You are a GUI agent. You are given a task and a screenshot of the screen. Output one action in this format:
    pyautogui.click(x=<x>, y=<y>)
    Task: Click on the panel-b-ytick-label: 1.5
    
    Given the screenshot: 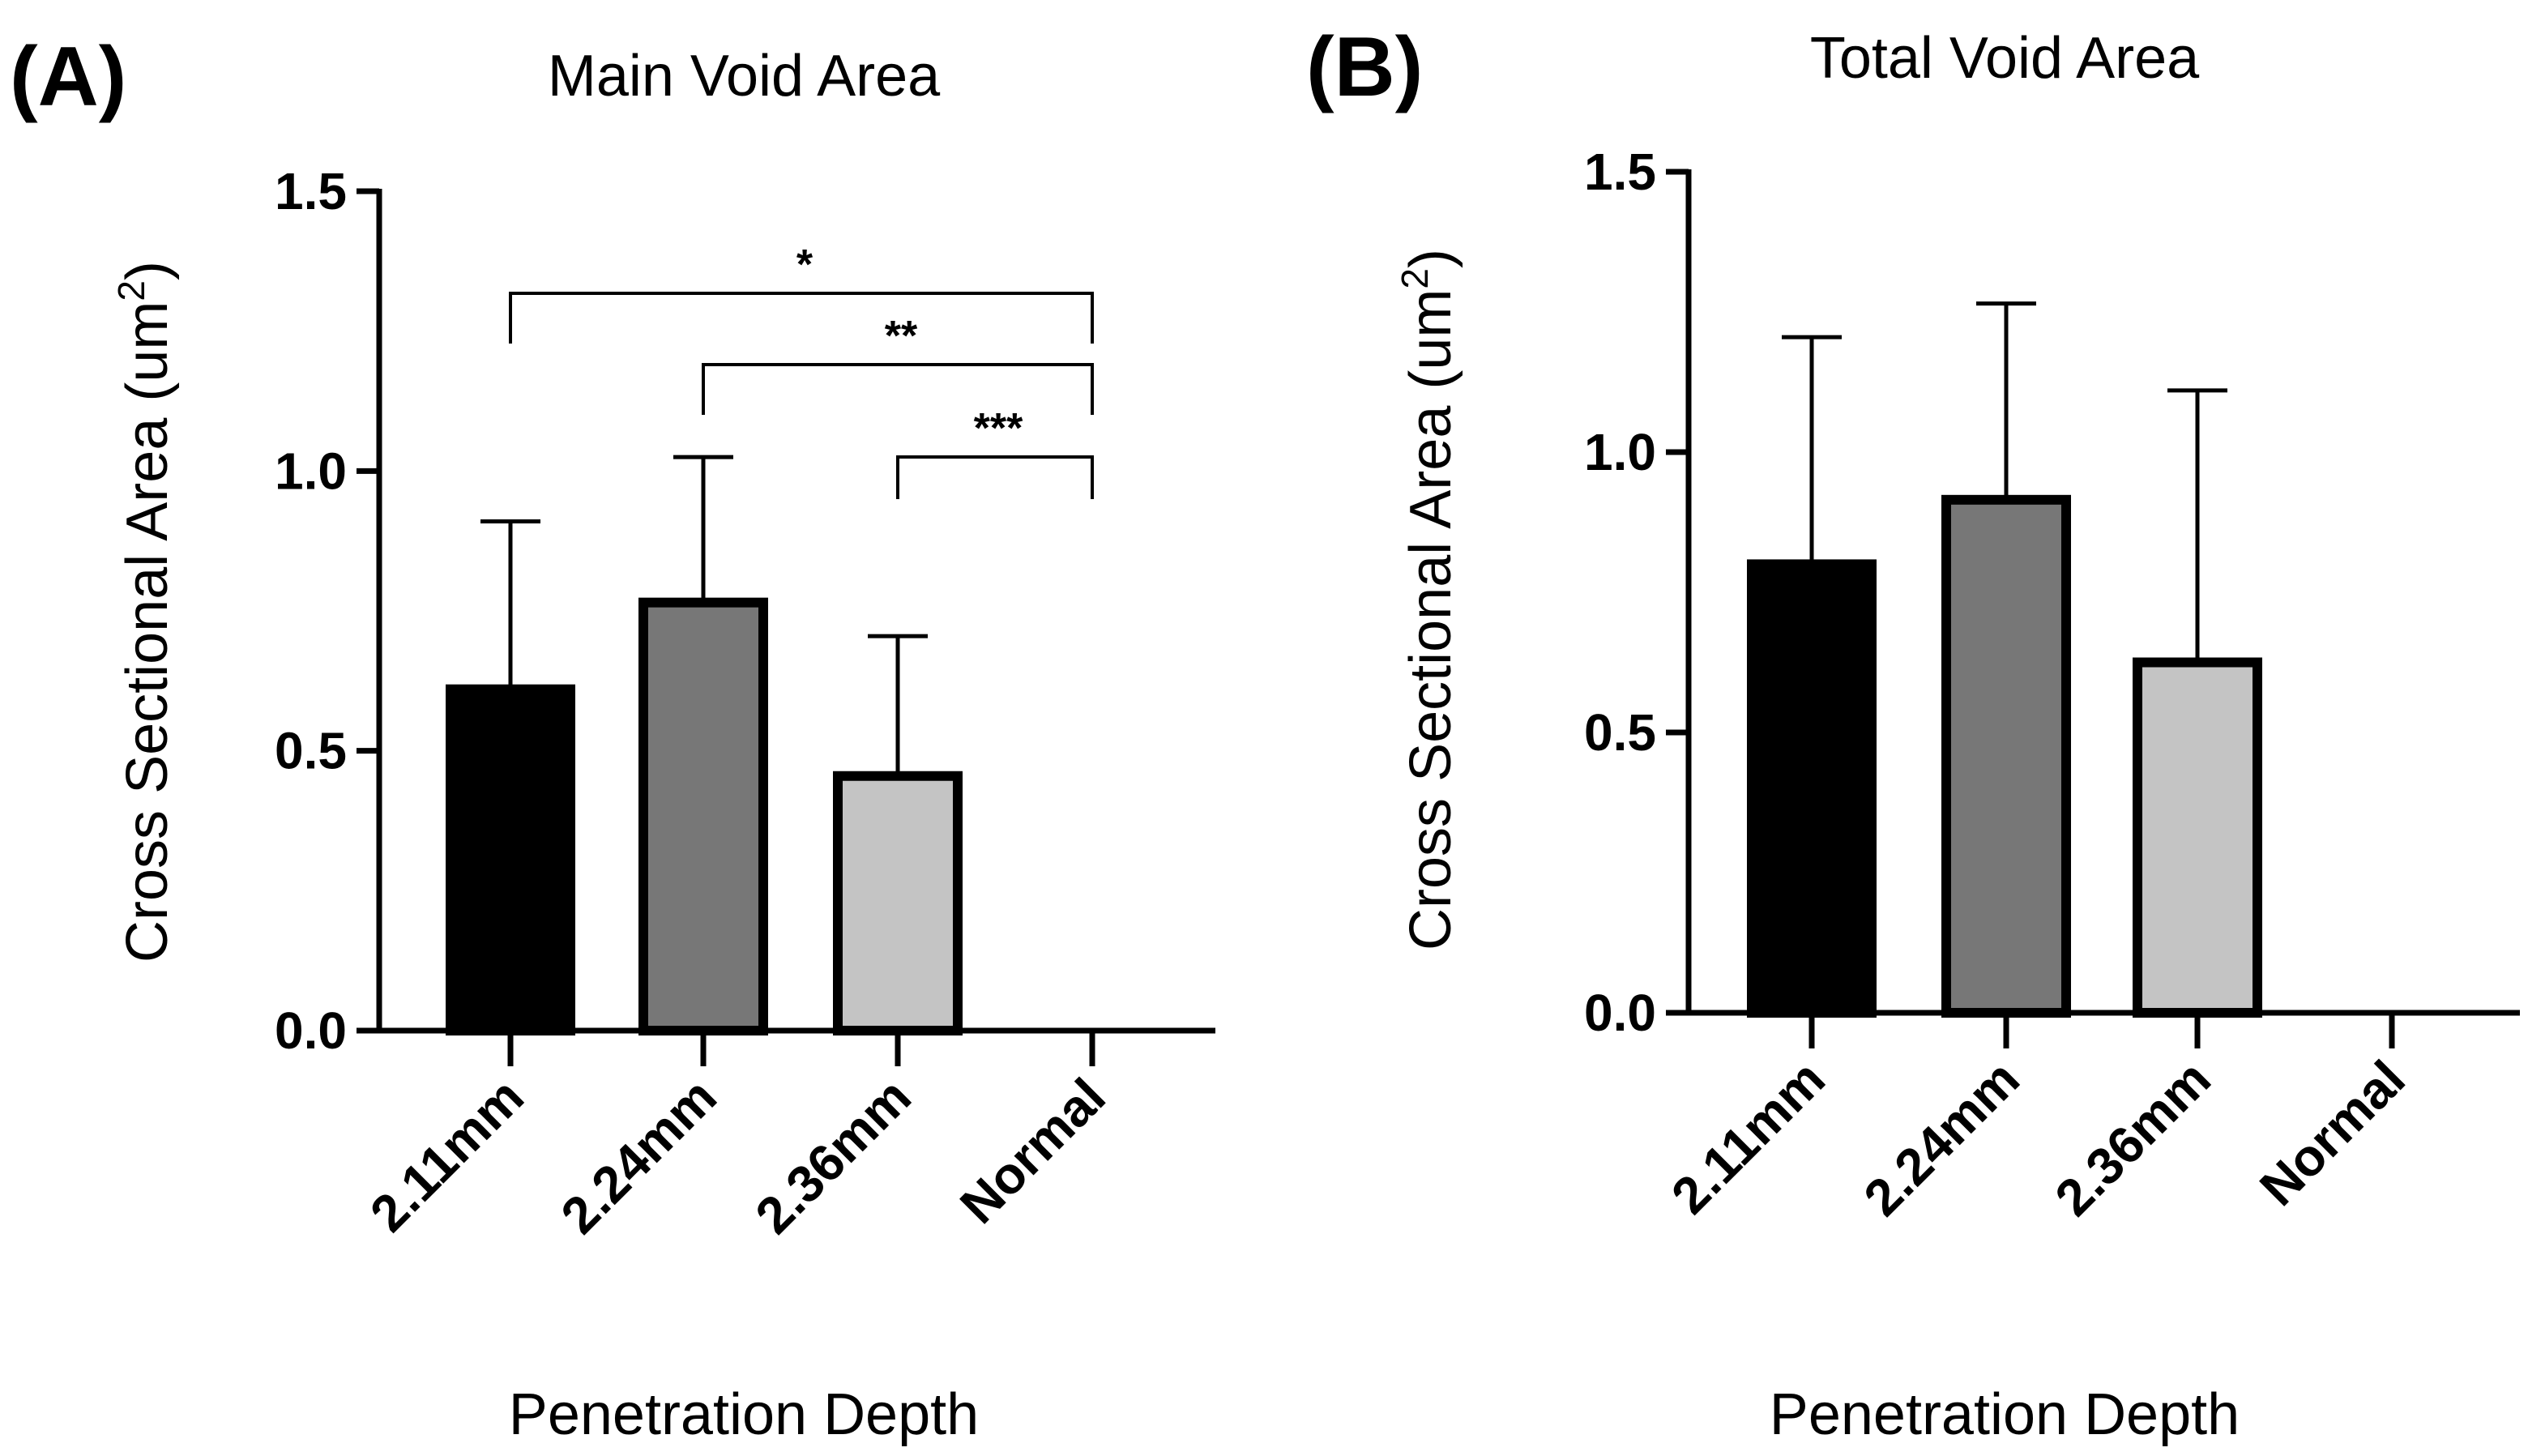 What is the action you would take?
    pyautogui.click(x=1620, y=172)
    